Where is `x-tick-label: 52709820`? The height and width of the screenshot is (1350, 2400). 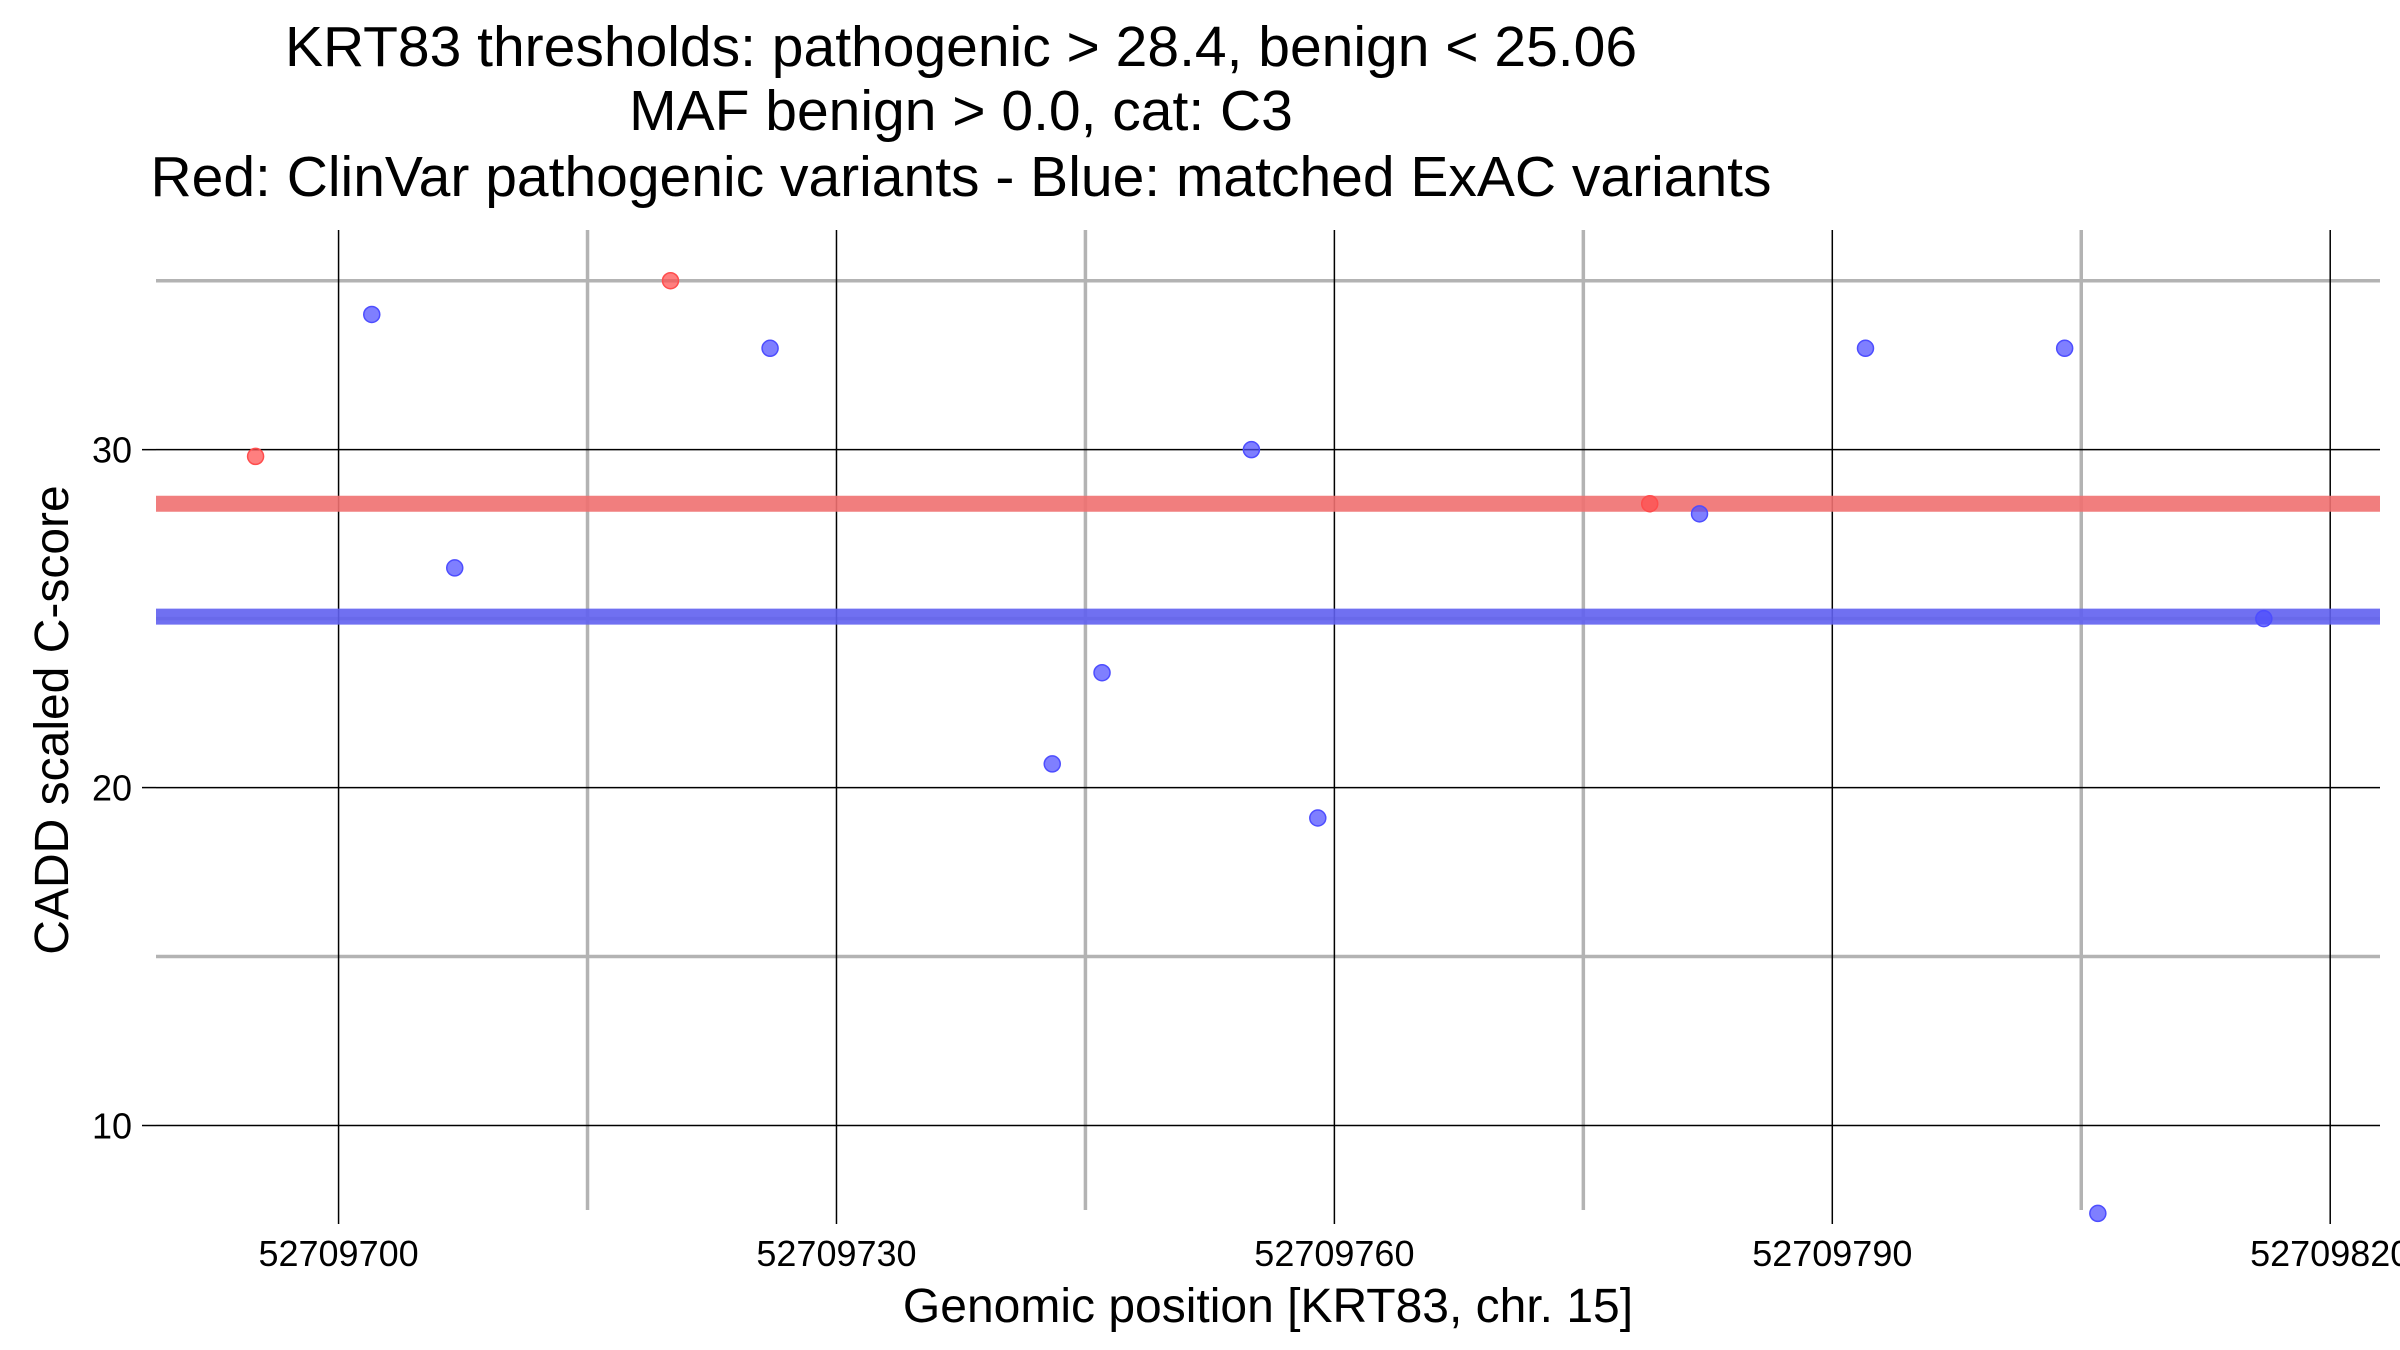 x-tick-label: 52709820 is located at coordinates (2325, 1253).